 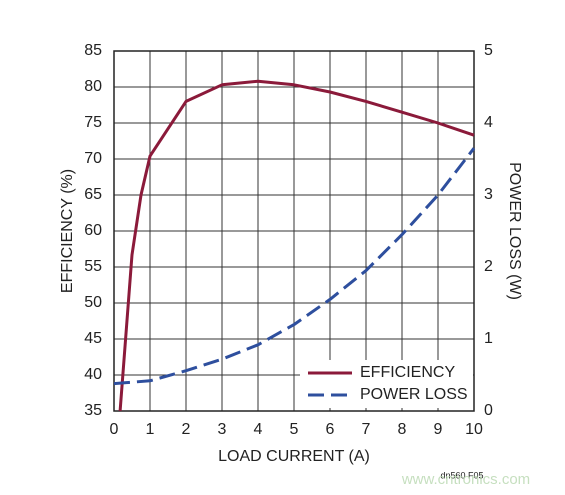 What do you see at coordinates (222, 429) in the screenshot?
I see `x-tick-label: 3` at bounding box center [222, 429].